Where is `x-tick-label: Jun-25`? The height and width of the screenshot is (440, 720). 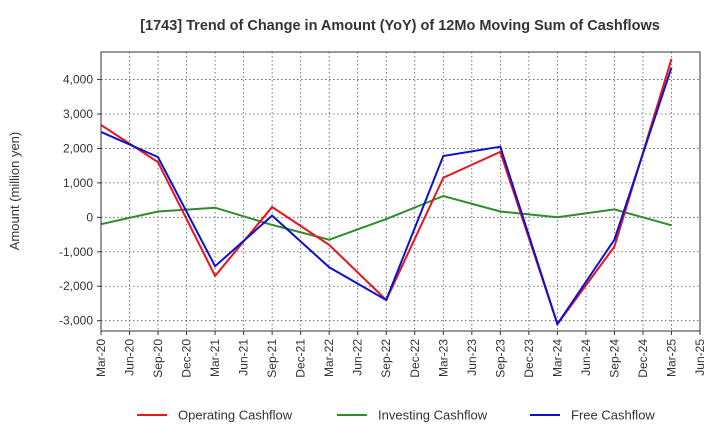 x-tick-label: Jun-25 is located at coordinates (700, 357).